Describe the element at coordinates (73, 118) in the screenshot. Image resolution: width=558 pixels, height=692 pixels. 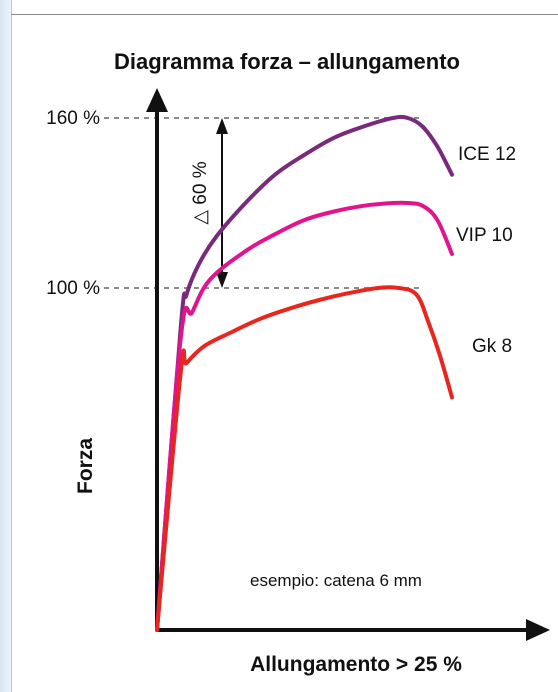
I see `y-tick-160: 160 %` at that location.